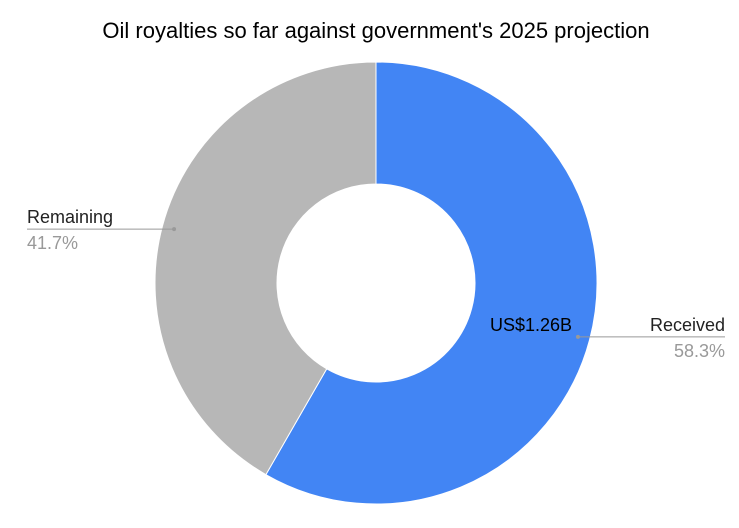 This screenshot has height=528, width=739. Describe the element at coordinates (531, 325) in the screenshot. I see `annotation: US$1.26B` at that location.